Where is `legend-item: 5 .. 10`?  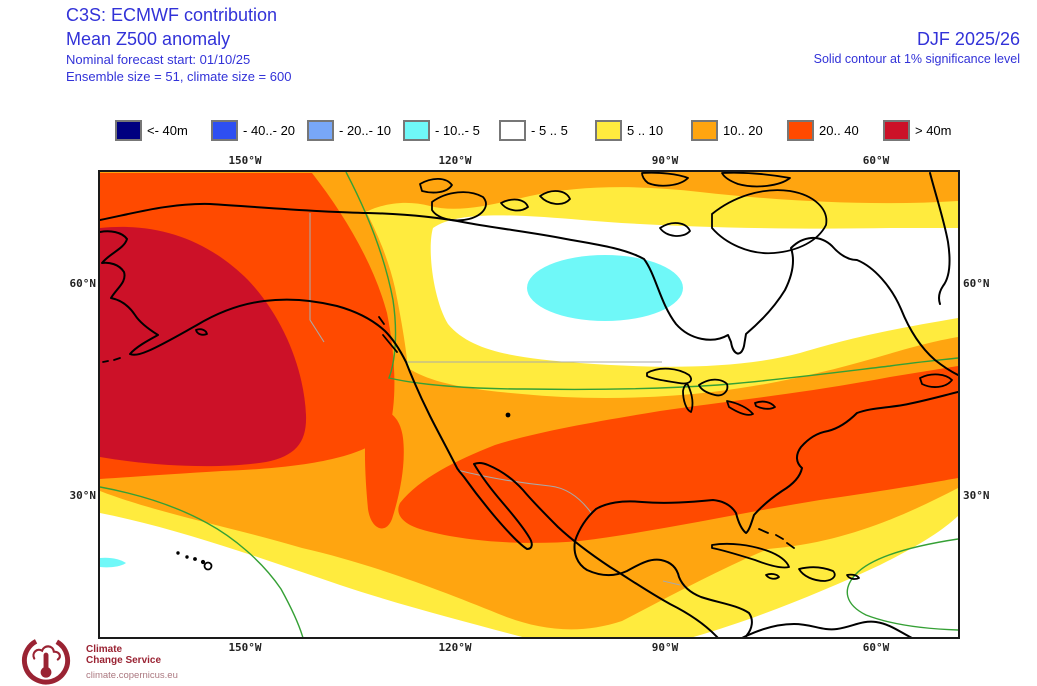
legend-item: 5 .. 10 is located at coordinates (629, 130).